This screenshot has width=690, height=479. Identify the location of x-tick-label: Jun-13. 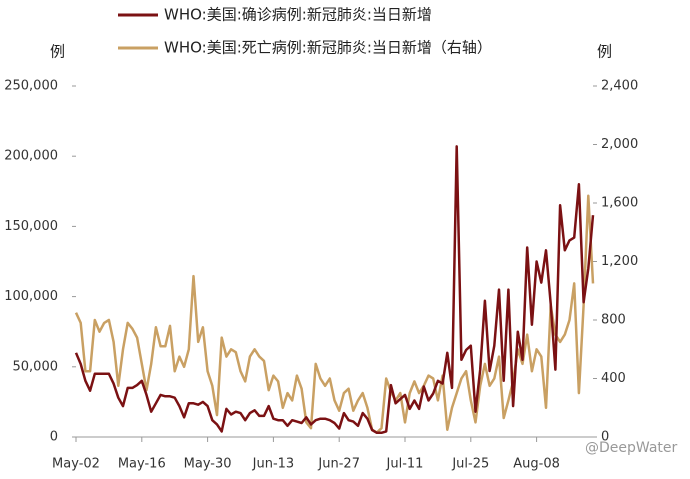
(273, 464).